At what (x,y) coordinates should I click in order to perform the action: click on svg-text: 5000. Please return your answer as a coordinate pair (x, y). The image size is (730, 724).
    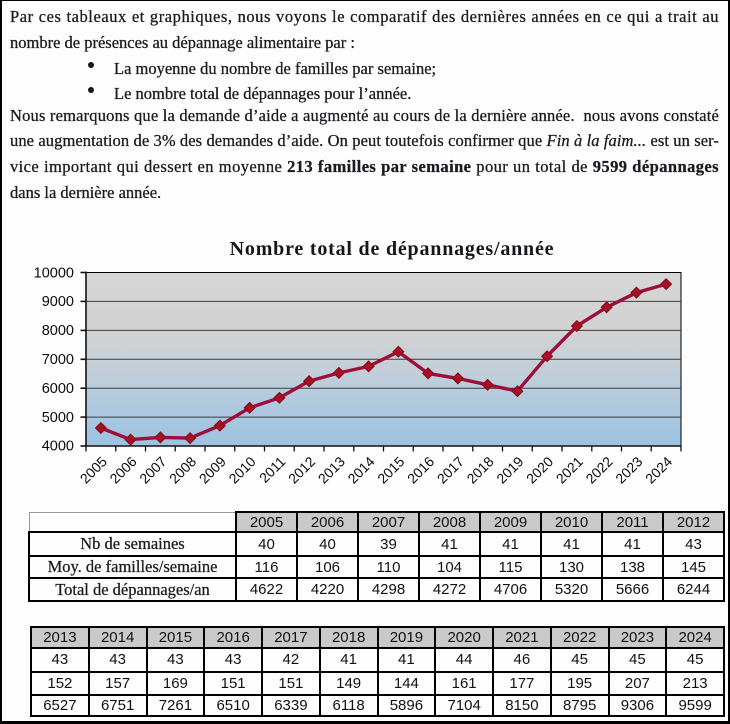
    Looking at the image, I should click on (58, 418).